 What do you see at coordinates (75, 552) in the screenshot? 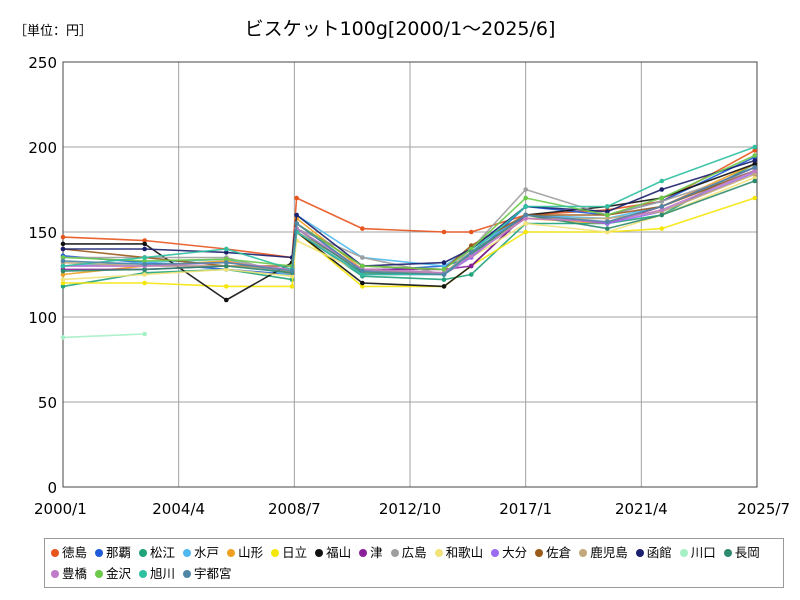
I see `legend-label: 徳島` at bounding box center [75, 552].